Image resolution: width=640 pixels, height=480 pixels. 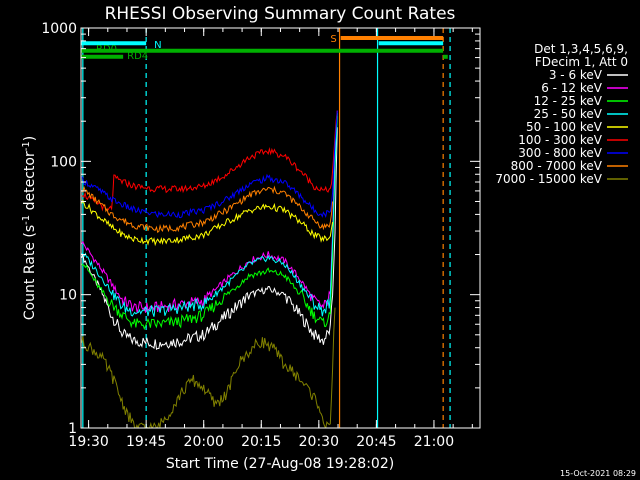 What do you see at coordinates (157, 45) in the screenshot?
I see `flag-bar-label: N` at bounding box center [157, 45].